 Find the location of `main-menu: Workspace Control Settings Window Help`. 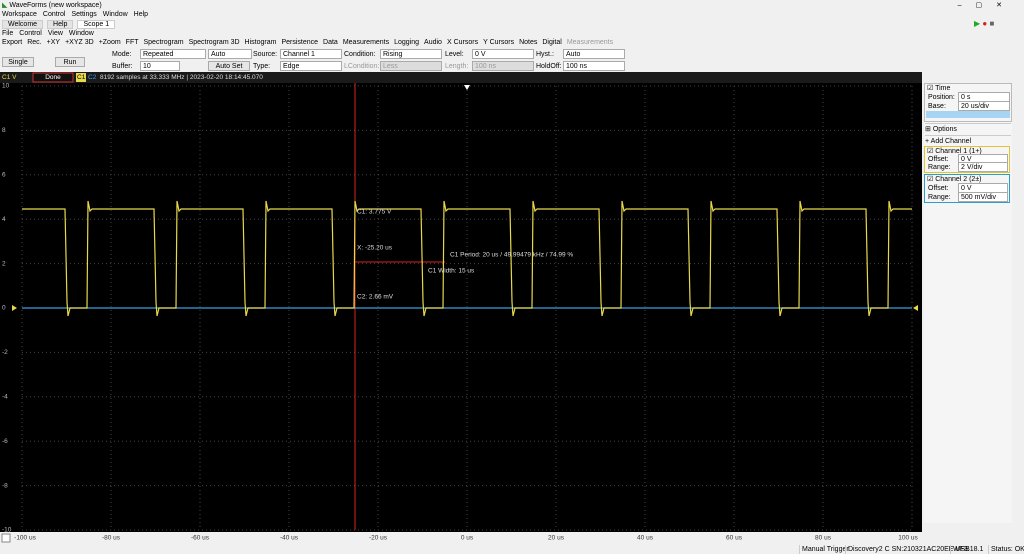

main-menu: Workspace Control Settings Window Help is located at coordinates (75, 14).